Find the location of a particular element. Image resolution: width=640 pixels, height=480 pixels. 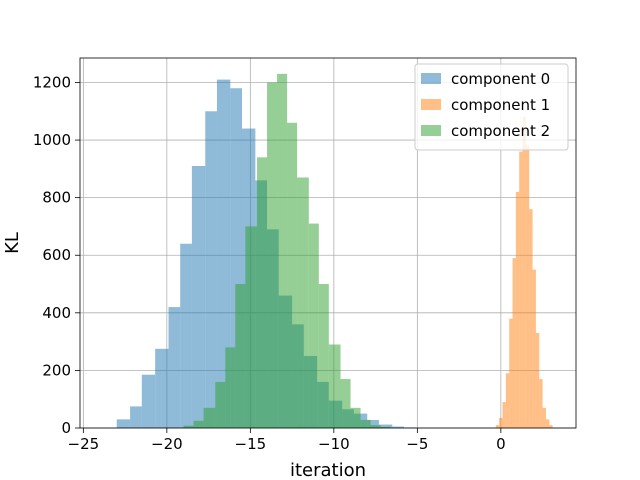

x-tick-label: 0 is located at coordinates (501, 444).